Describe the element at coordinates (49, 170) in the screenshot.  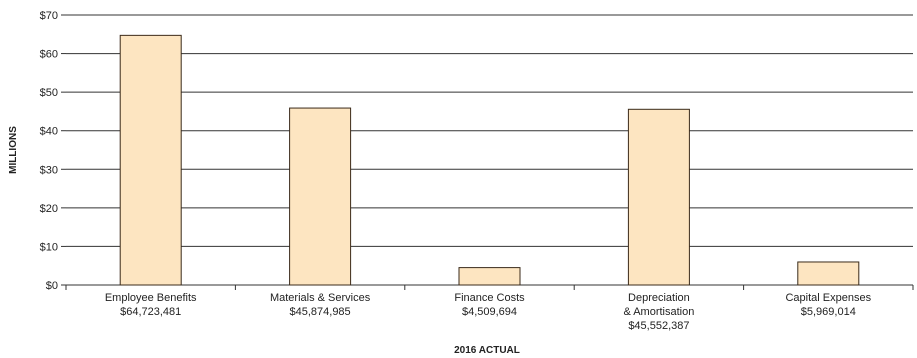
I see `y-tick-label: $30` at that location.